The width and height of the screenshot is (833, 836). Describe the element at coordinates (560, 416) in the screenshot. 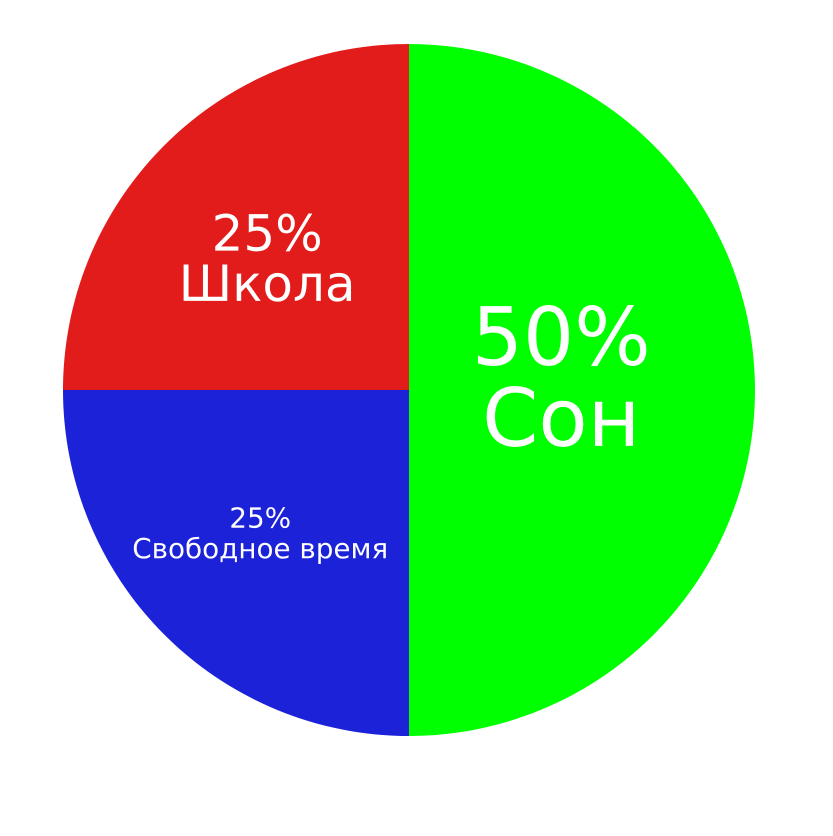

I see `slice-label: Сон` at that location.